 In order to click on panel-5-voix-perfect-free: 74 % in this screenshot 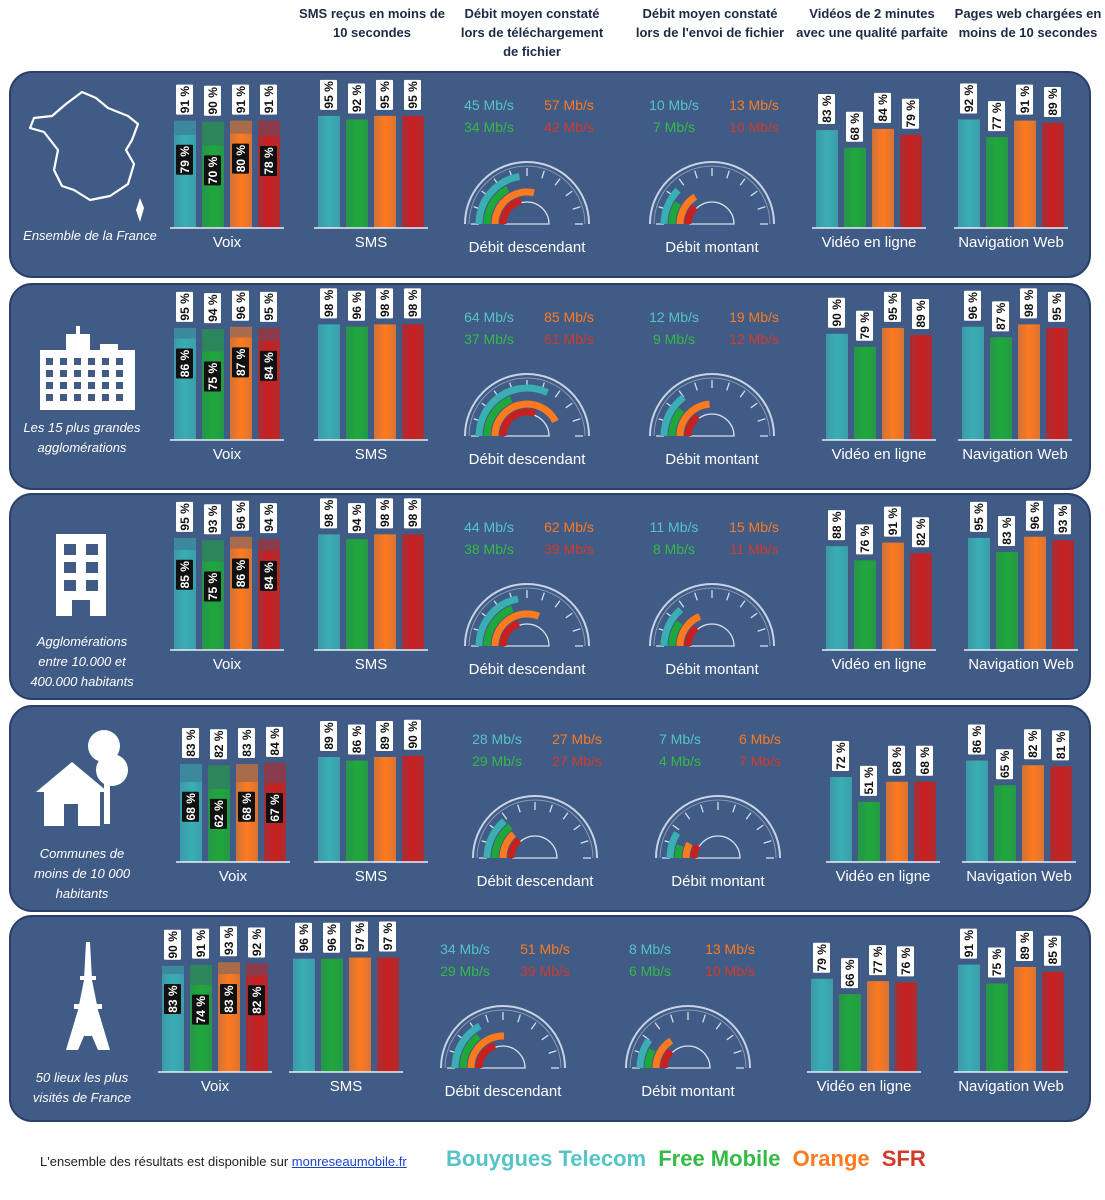, I will do `click(200, 1009)`.